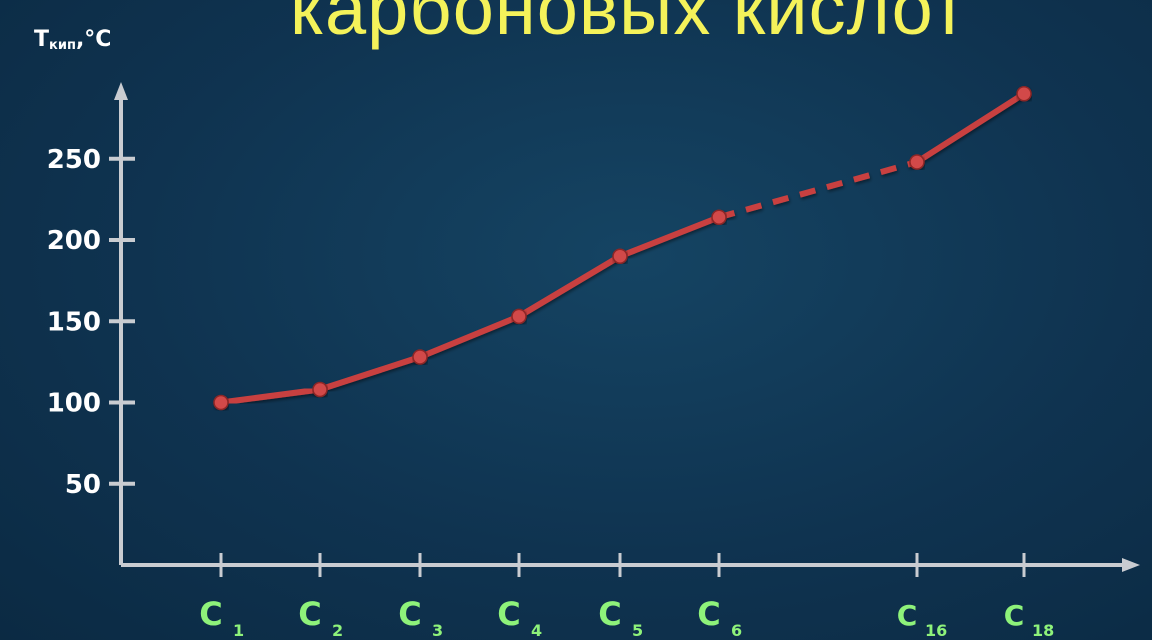  What do you see at coordinates (437, 630) in the screenshot?
I see `x-tick-subscript: 3` at bounding box center [437, 630].